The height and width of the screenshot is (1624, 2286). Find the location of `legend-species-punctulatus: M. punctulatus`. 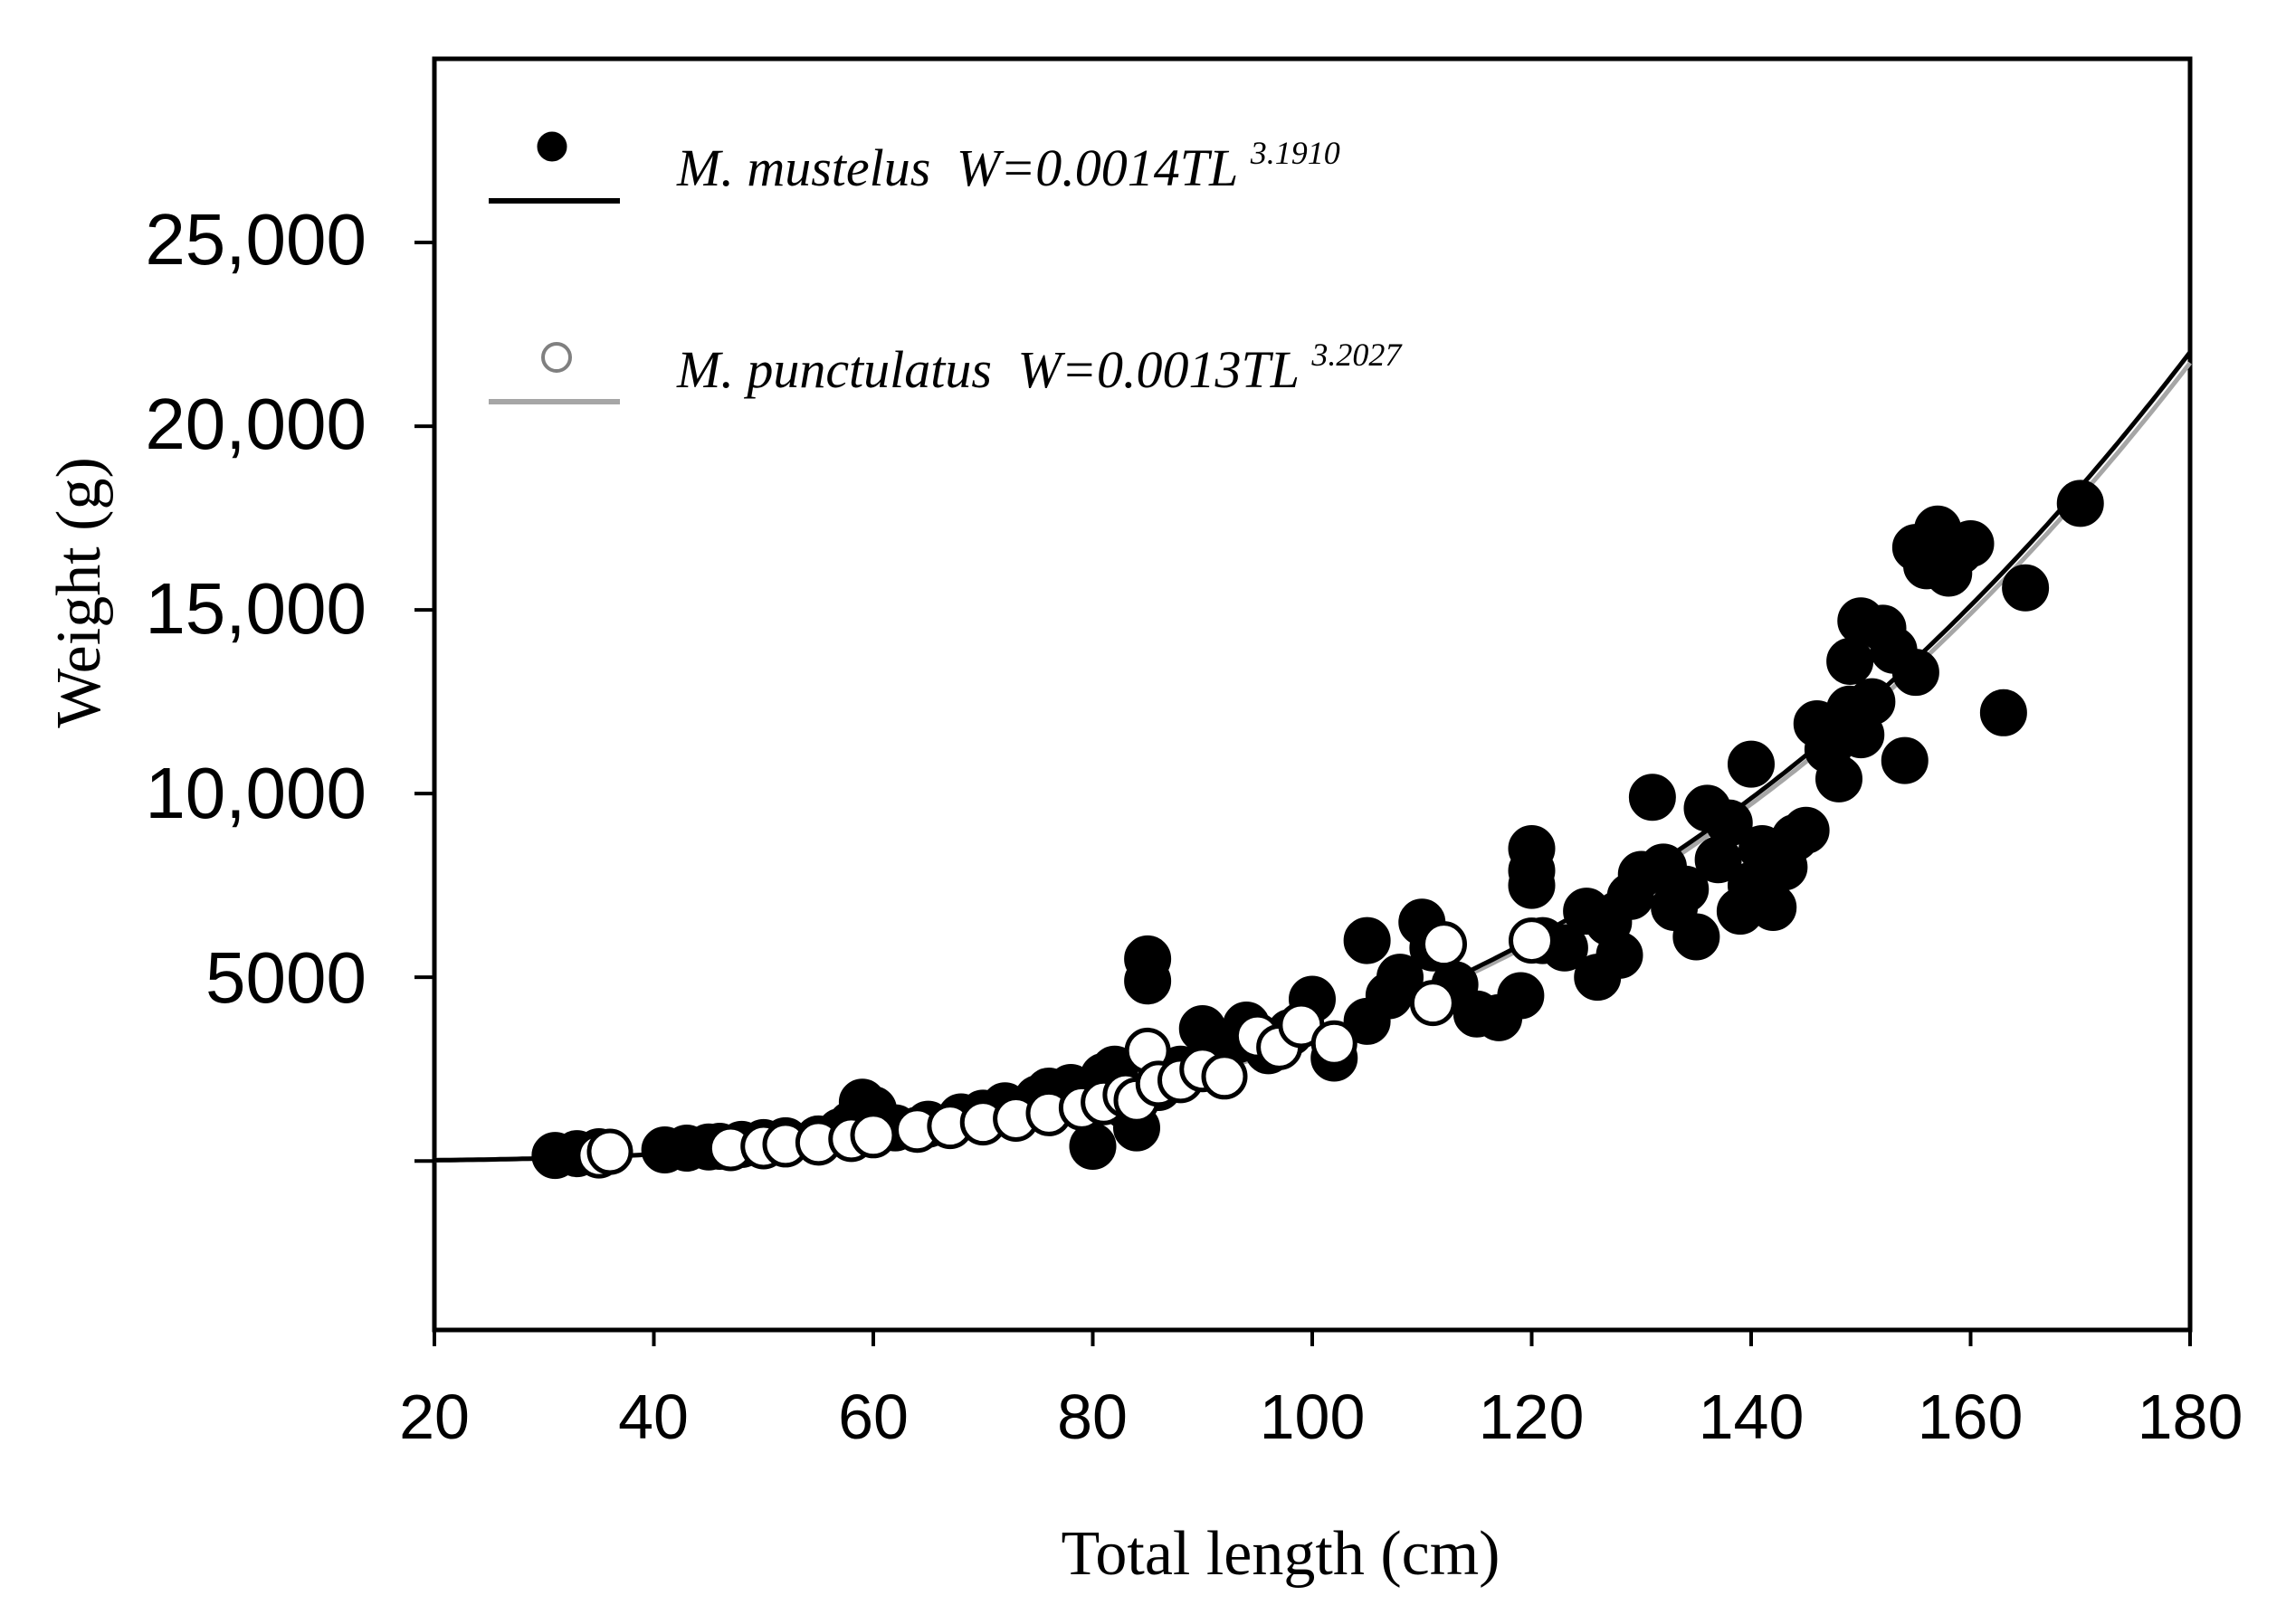

legend-species-punctulatus: M. punctulatus is located at coordinates (834, 369).